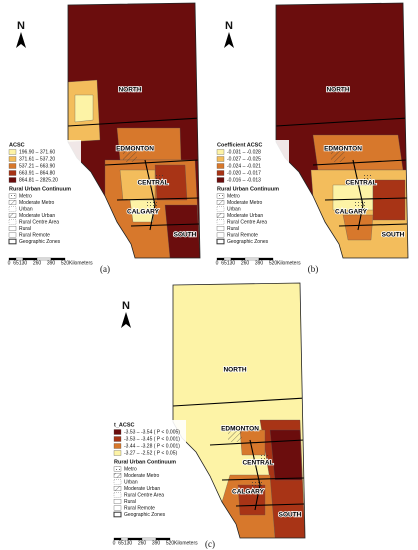 Image resolution: width=418 pixels, height=550 pixels. What do you see at coordinates (152, 446) in the screenshot?
I see `legend-label: -3.44 – -3.28 ( P < 0.001)` at bounding box center [152, 446].